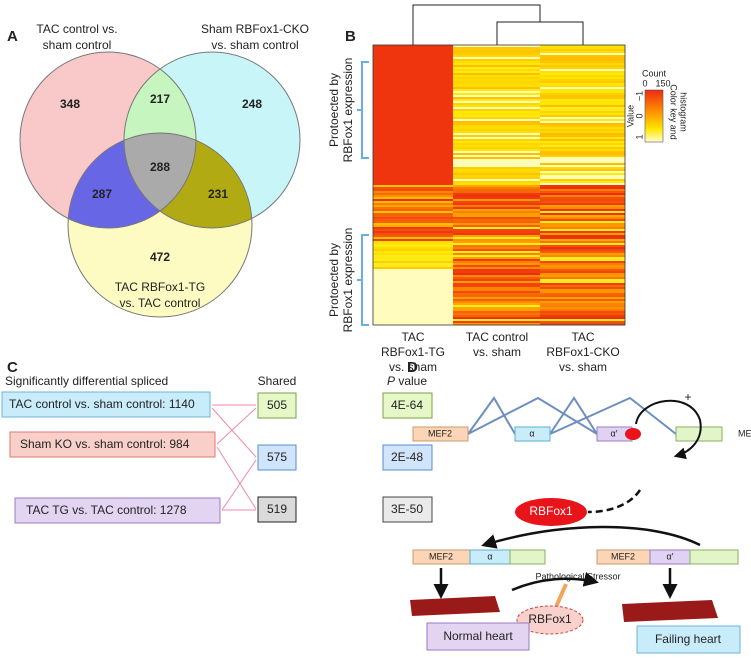 The height and width of the screenshot is (659, 751). I want to click on key-tick: 1, so click(639, 136).